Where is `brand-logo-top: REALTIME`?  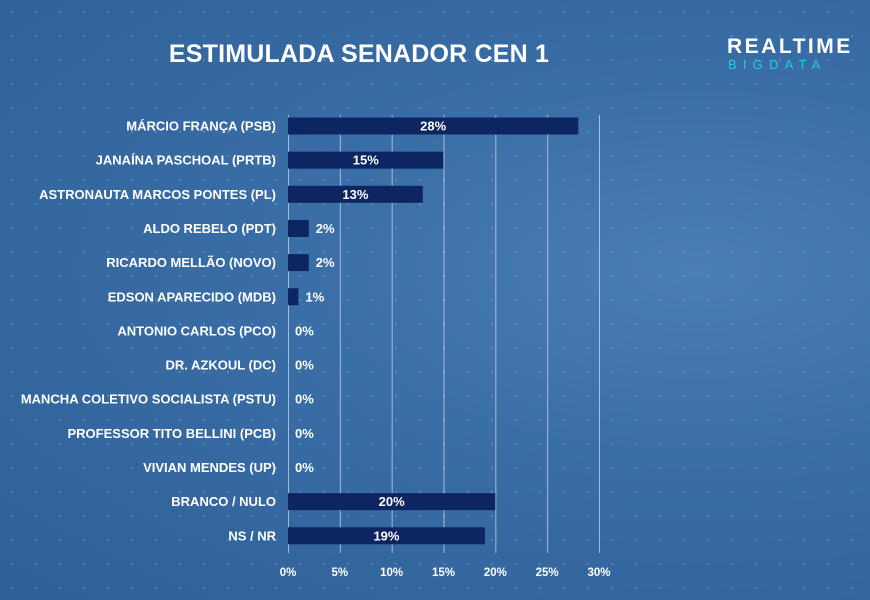 brand-logo-top: REALTIME is located at coordinates (790, 46).